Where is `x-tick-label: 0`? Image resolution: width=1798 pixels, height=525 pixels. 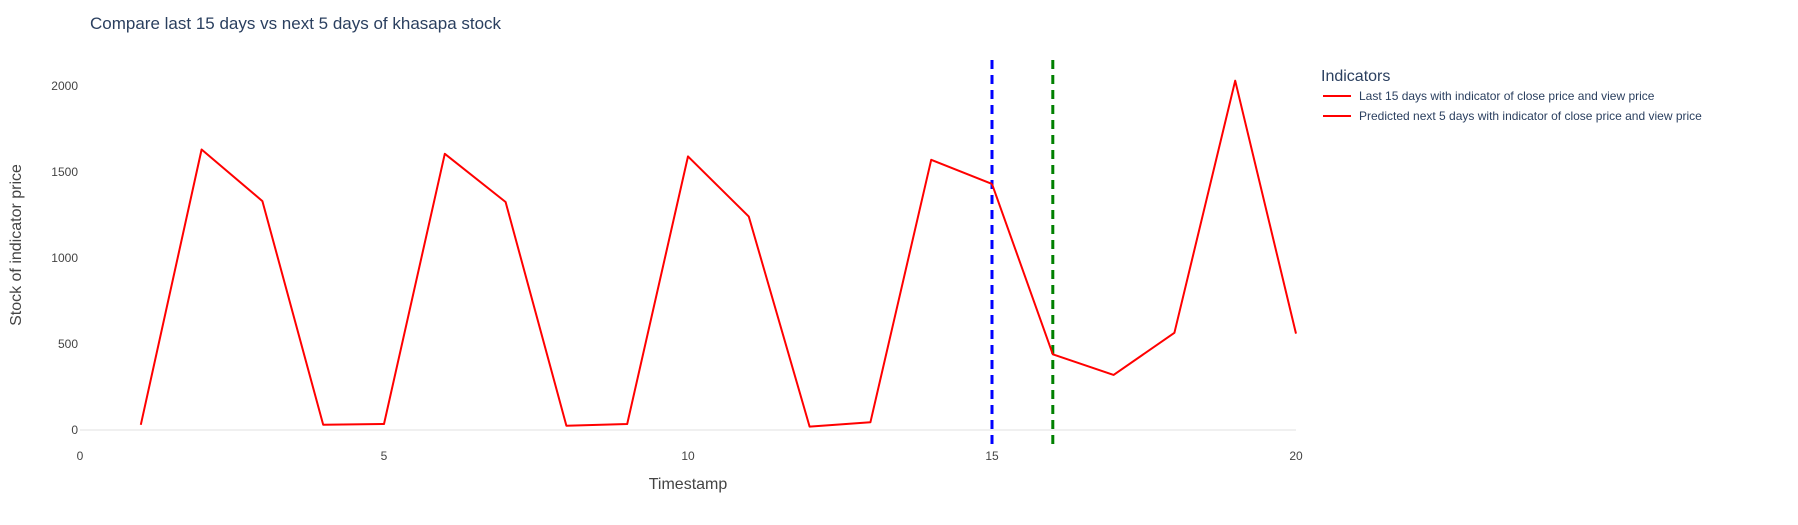
x-tick-label: 0 is located at coordinates (80, 456).